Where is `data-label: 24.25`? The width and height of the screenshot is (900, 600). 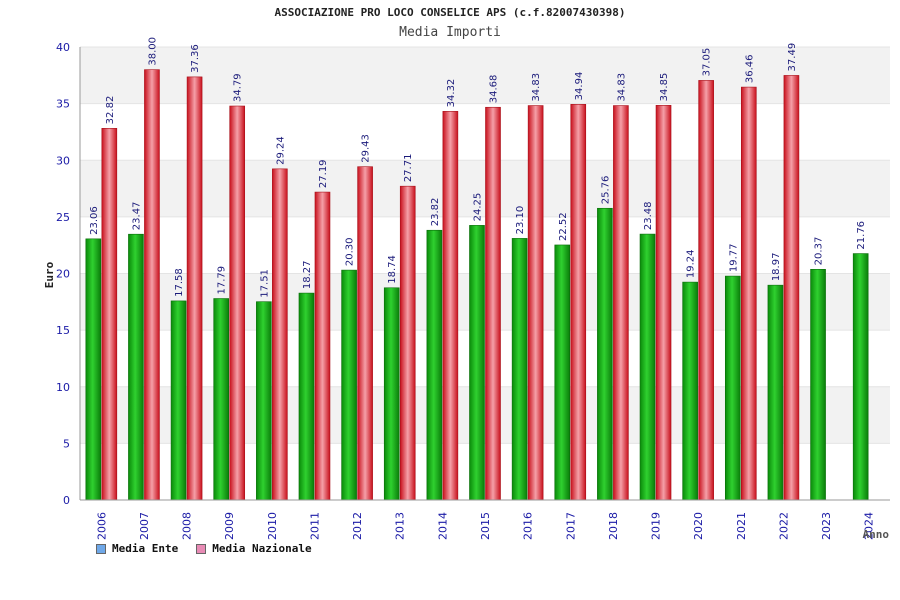 data-label: 24.25 is located at coordinates (478, 207).